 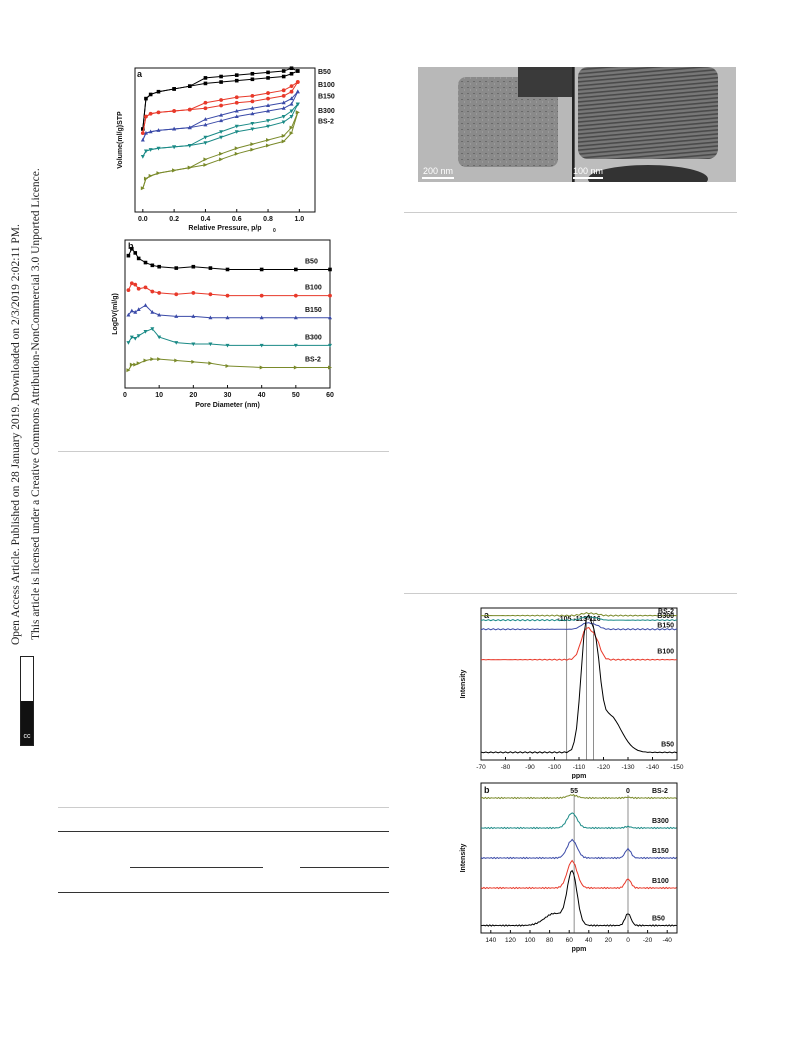 I want to click on table-header-rule, so click(x=223, y=892).